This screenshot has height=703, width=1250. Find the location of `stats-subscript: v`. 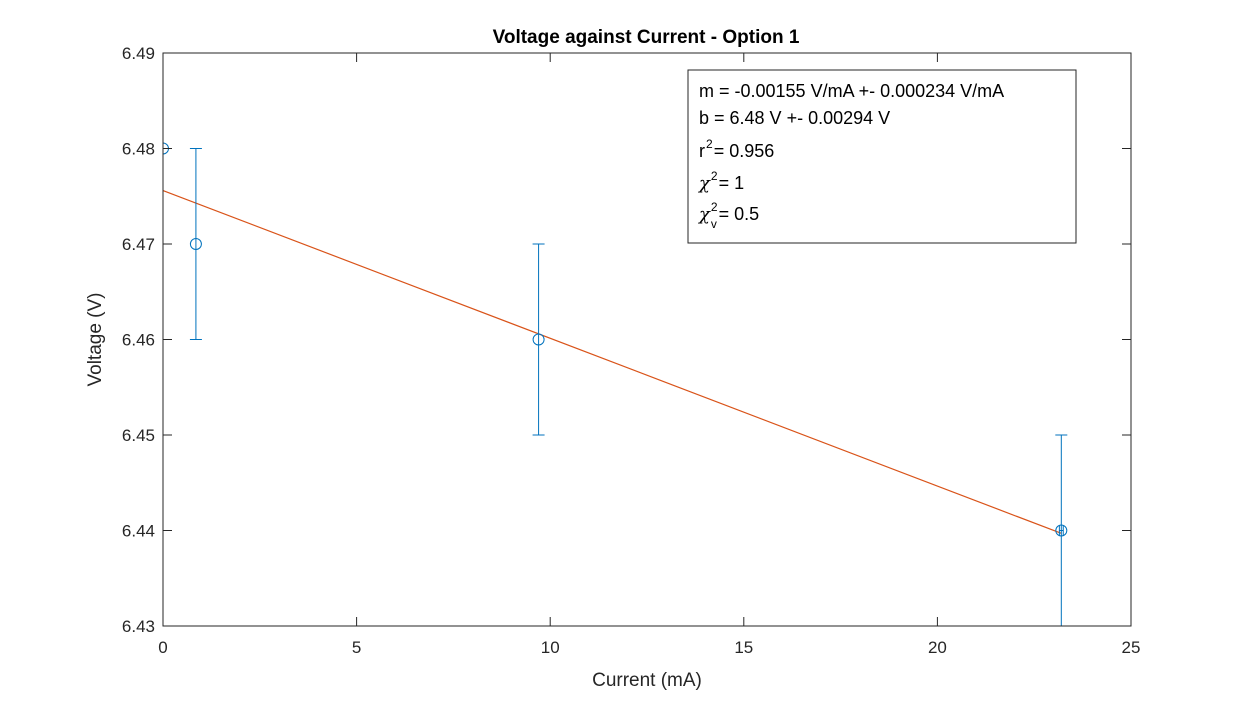

stats-subscript: v is located at coordinates (714, 224).